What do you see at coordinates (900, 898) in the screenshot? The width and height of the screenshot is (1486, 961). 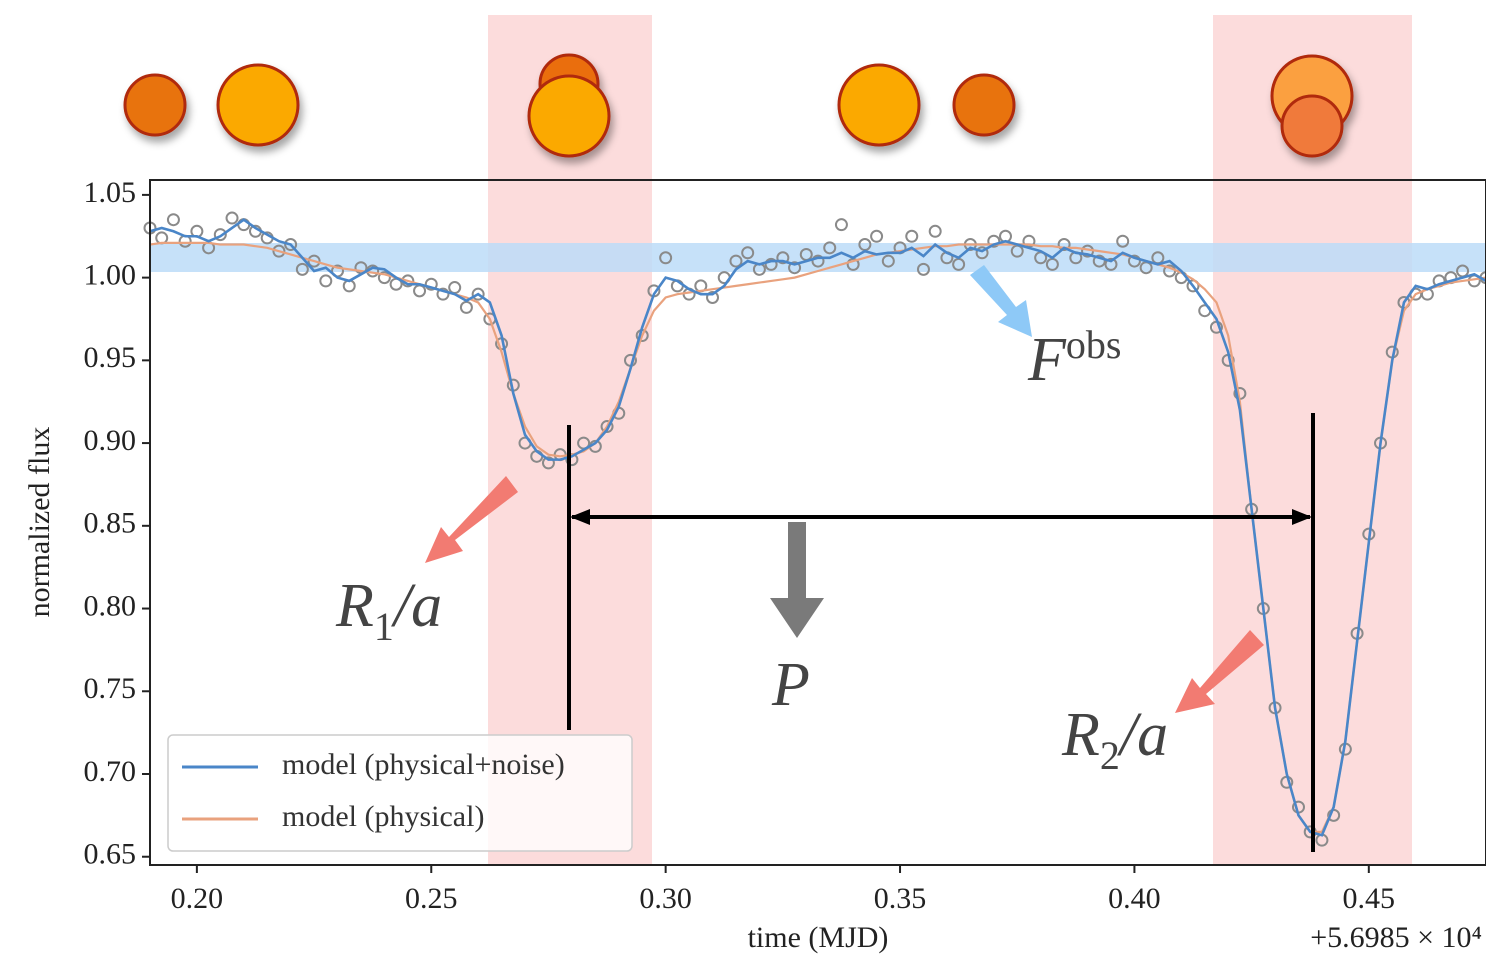 I see `x-tick-label: 0.35` at bounding box center [900, 898].